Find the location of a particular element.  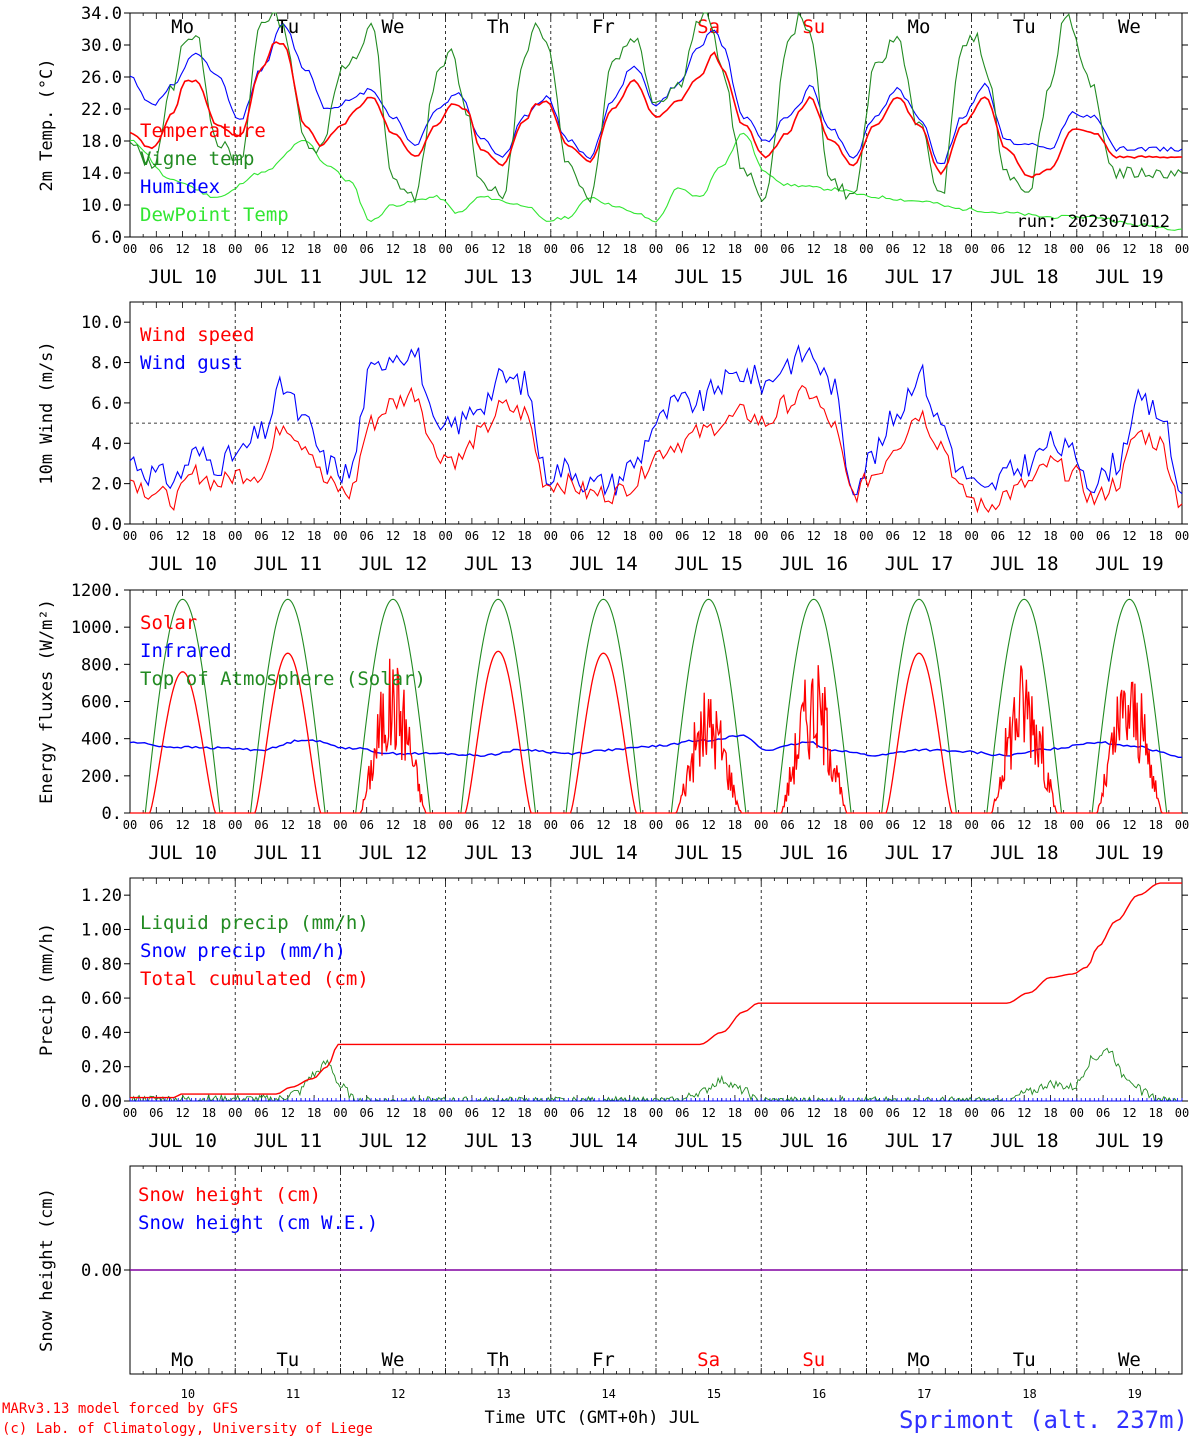

date-label: JUL 19 is located at coordinates (1129, 853).